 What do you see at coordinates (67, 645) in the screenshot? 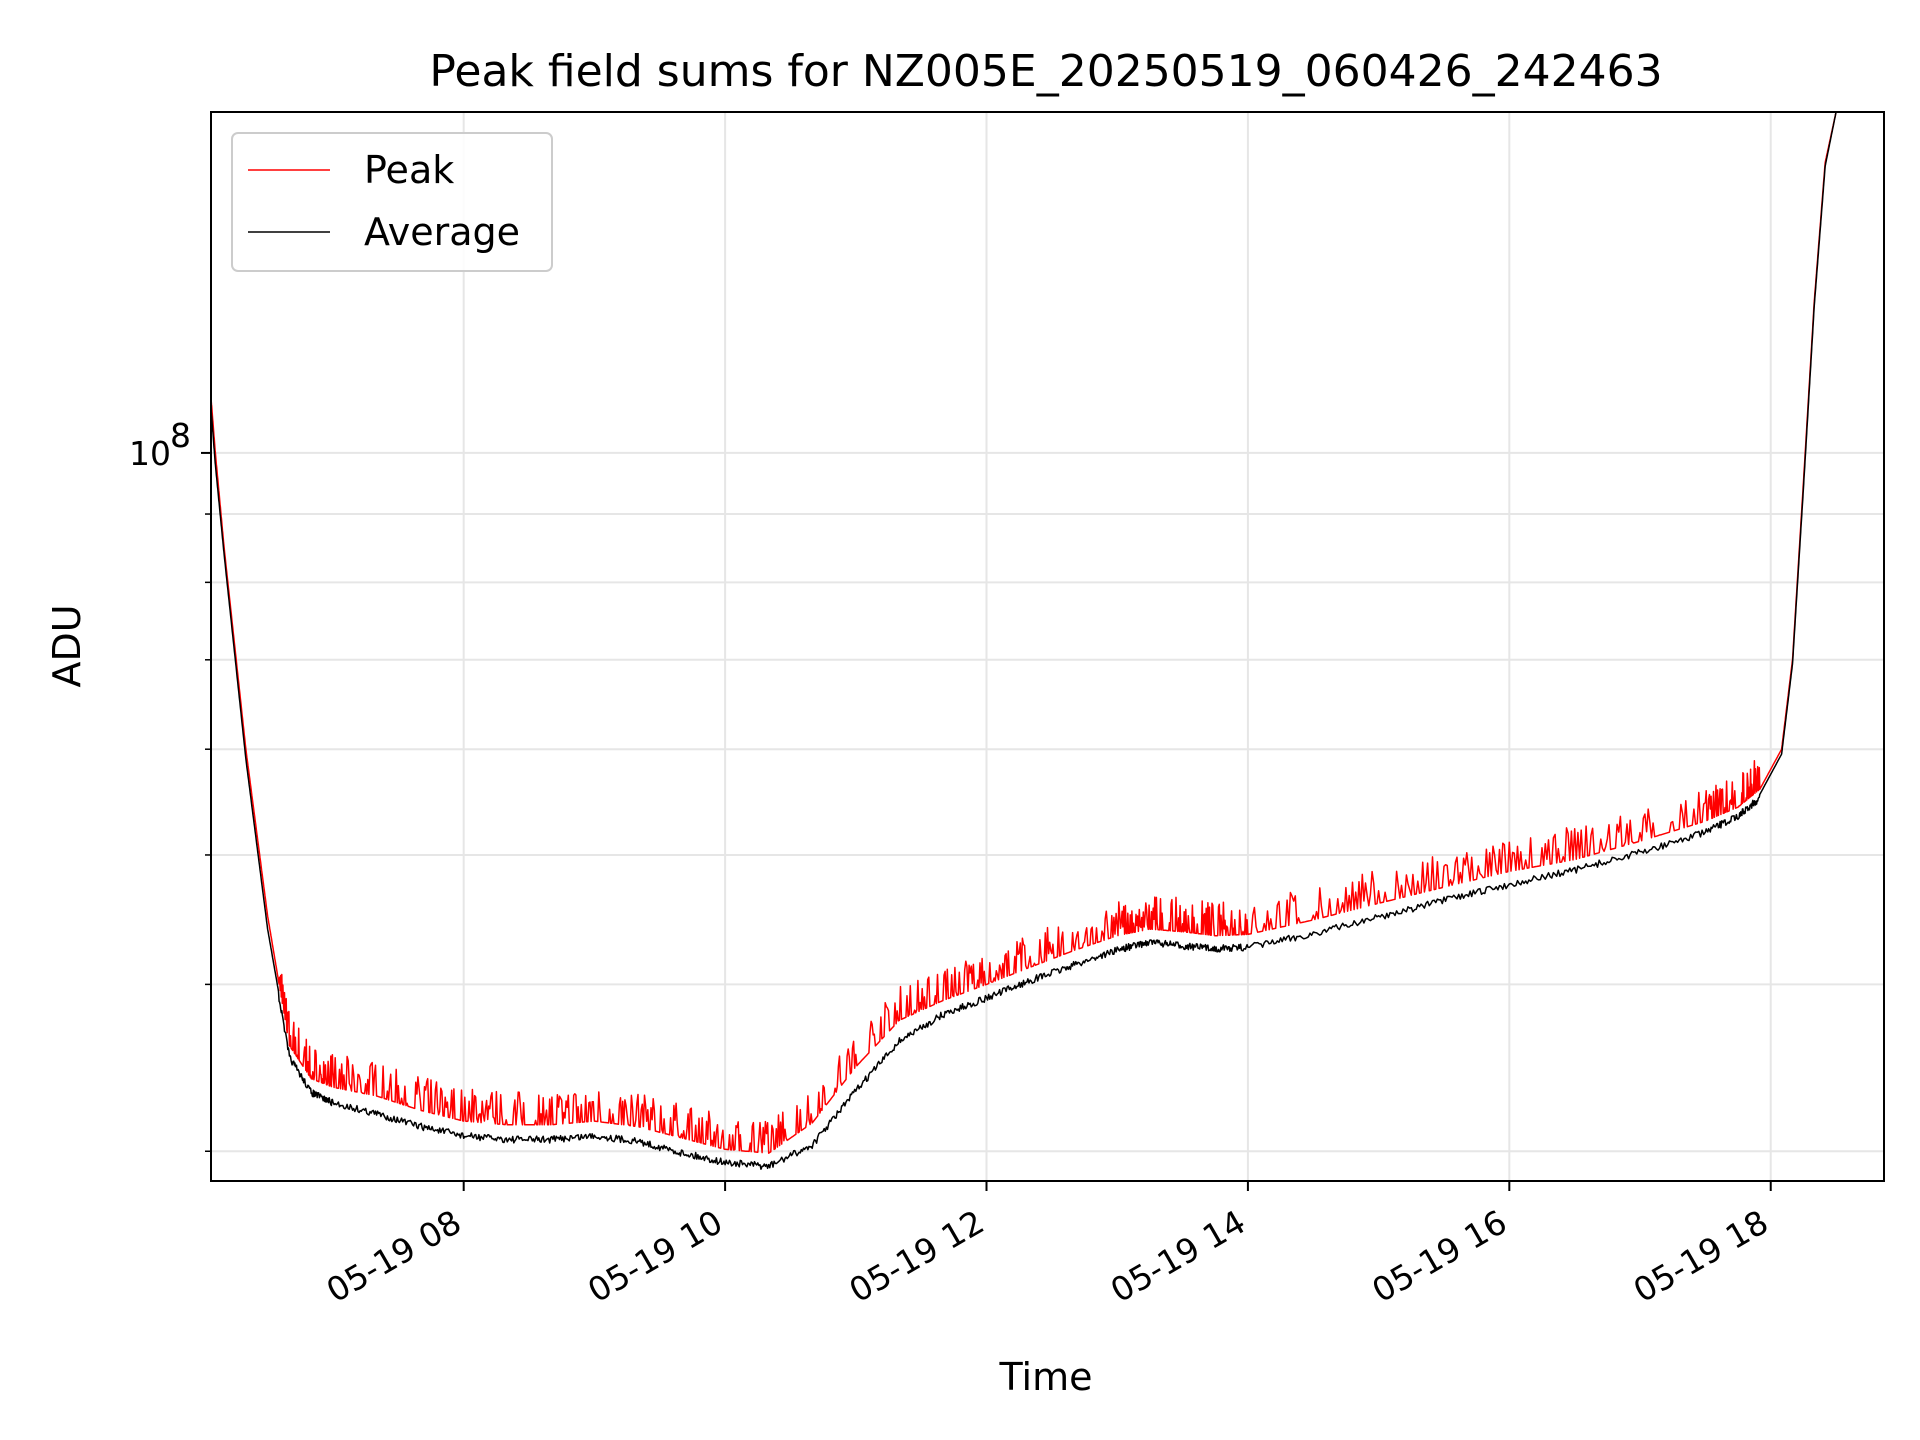
I see `y-axis-label: ADU` at bounding box center [67, 645].